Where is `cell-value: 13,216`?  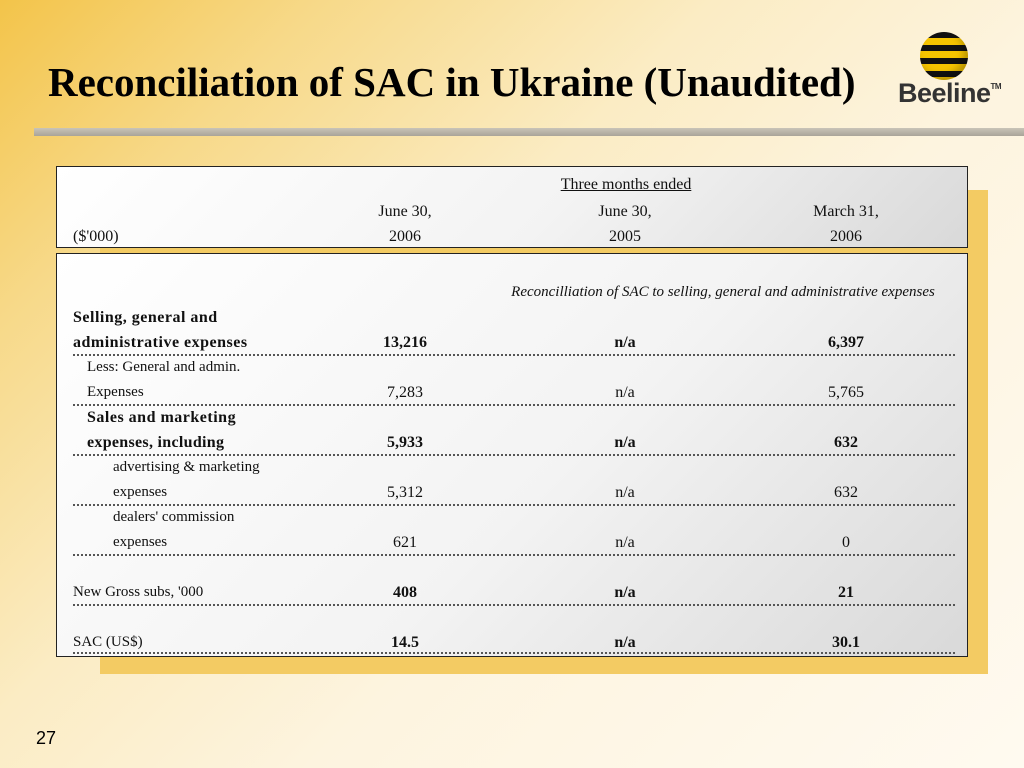 cell-value: 13,216 is located at coordinates (405, 342).